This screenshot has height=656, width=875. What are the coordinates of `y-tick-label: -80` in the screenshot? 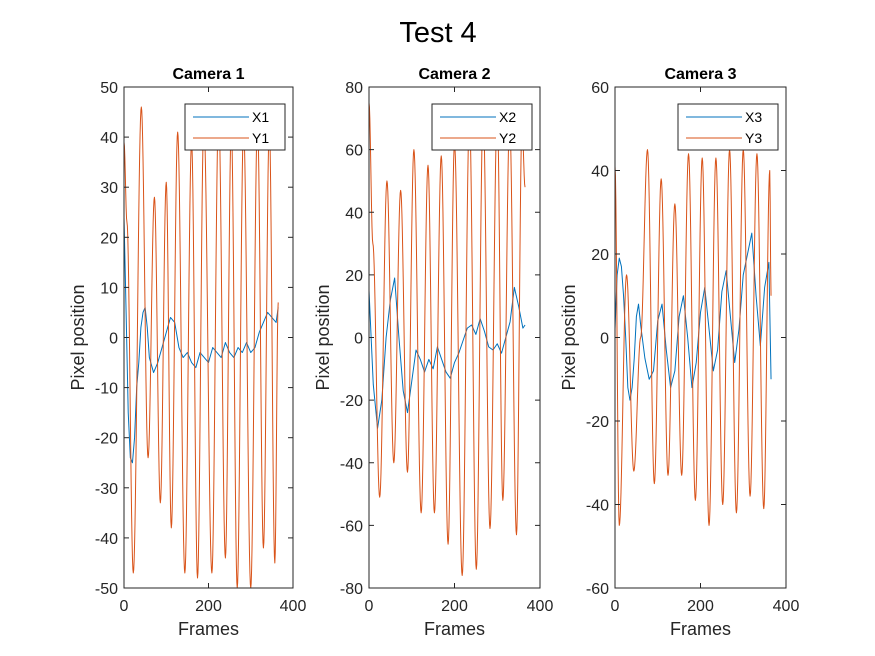 It's located at (351, 589).